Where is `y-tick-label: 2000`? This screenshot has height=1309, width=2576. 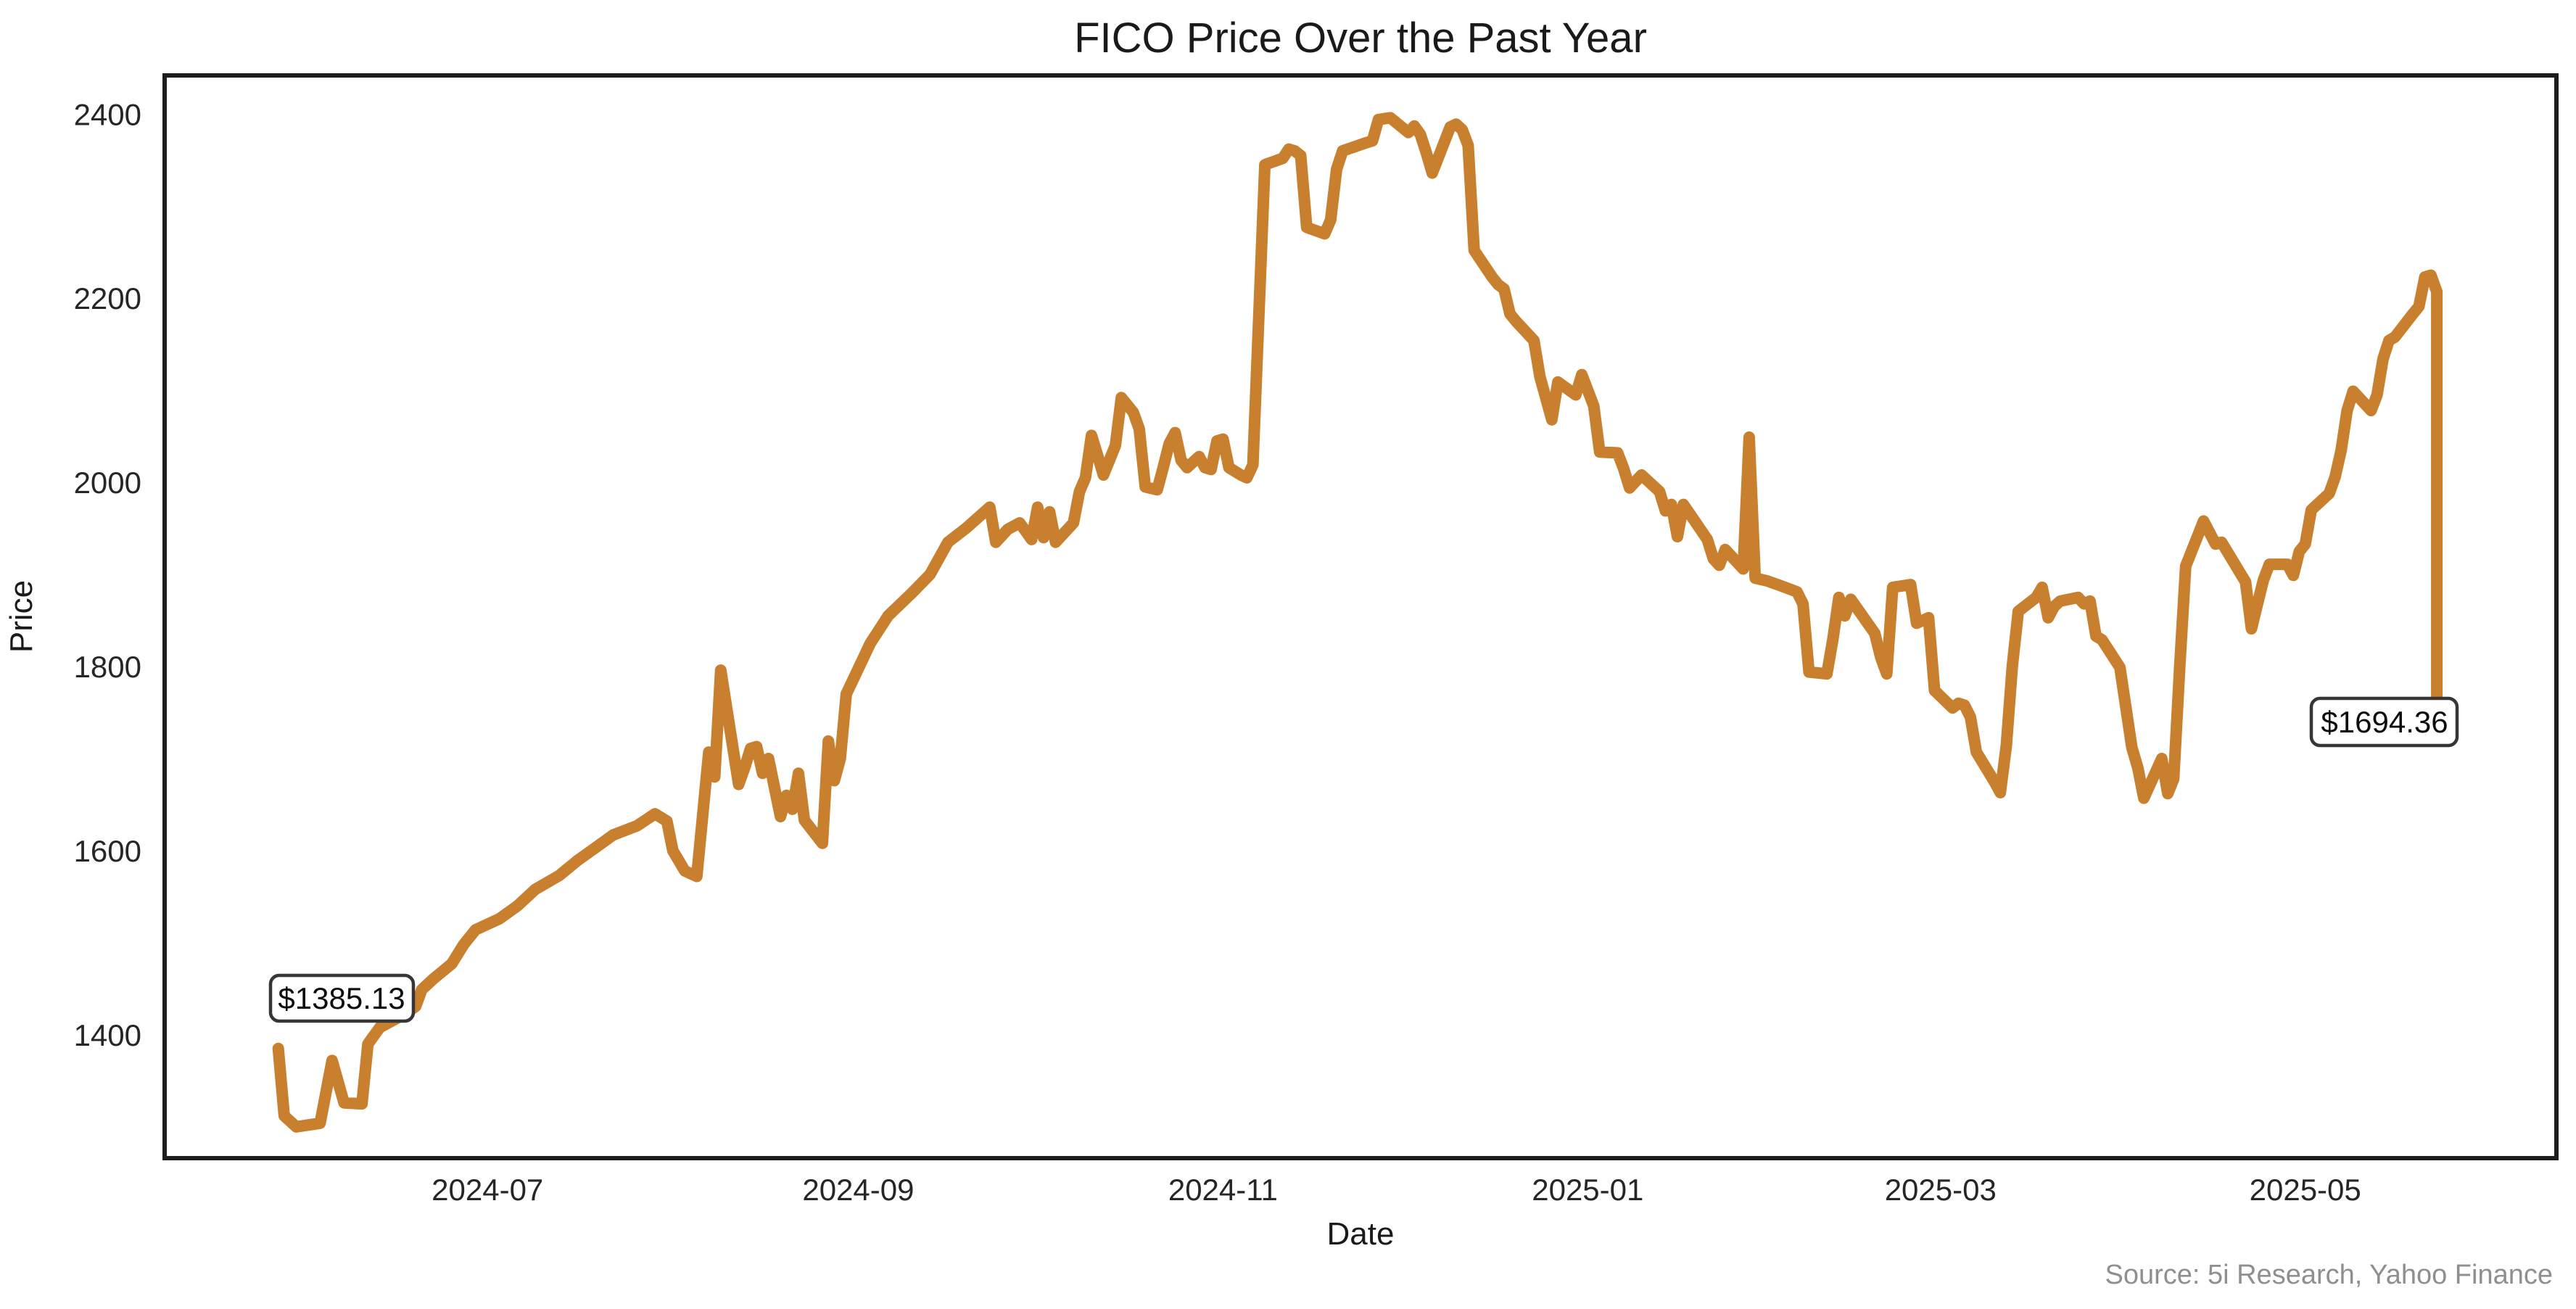 y-tick-label: 2000 is located at coordinates (107, 483).